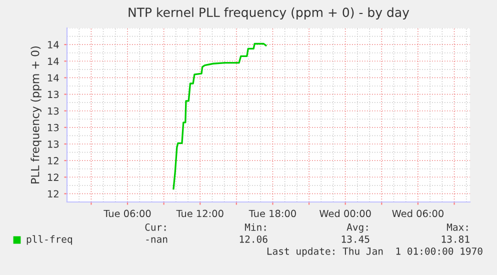 The image size is (497, 275). What do you see at coordinates (200, 214) in the screenshot?
I see `x-tick-label: Tue 12:00` at bounding box center [200, 214].